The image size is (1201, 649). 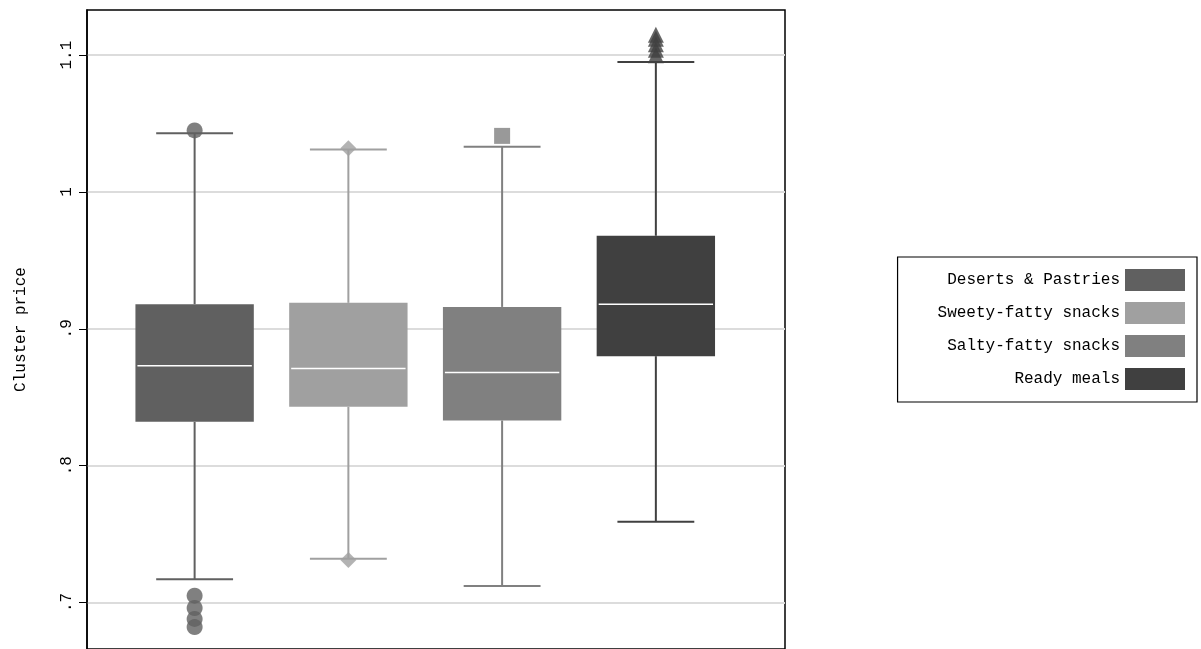 I want to click on y-tick-label: .8, so click(x=67, y=466).